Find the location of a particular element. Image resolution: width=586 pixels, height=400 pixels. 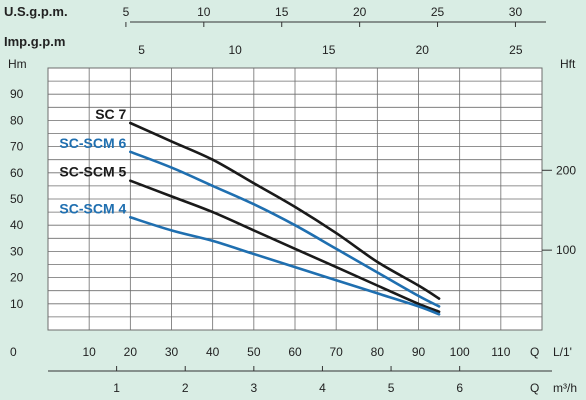

m3-tick-5: 5 is located at coordinates (391, 388).